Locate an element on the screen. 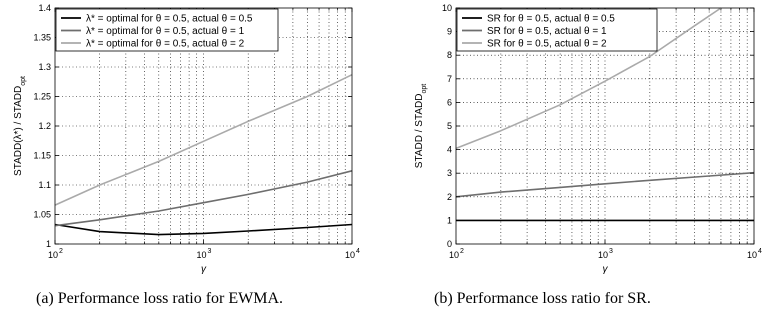 This screenshot has height=324, width=763. y-tick-label: 1.35 is located at coordinates (42, 38).